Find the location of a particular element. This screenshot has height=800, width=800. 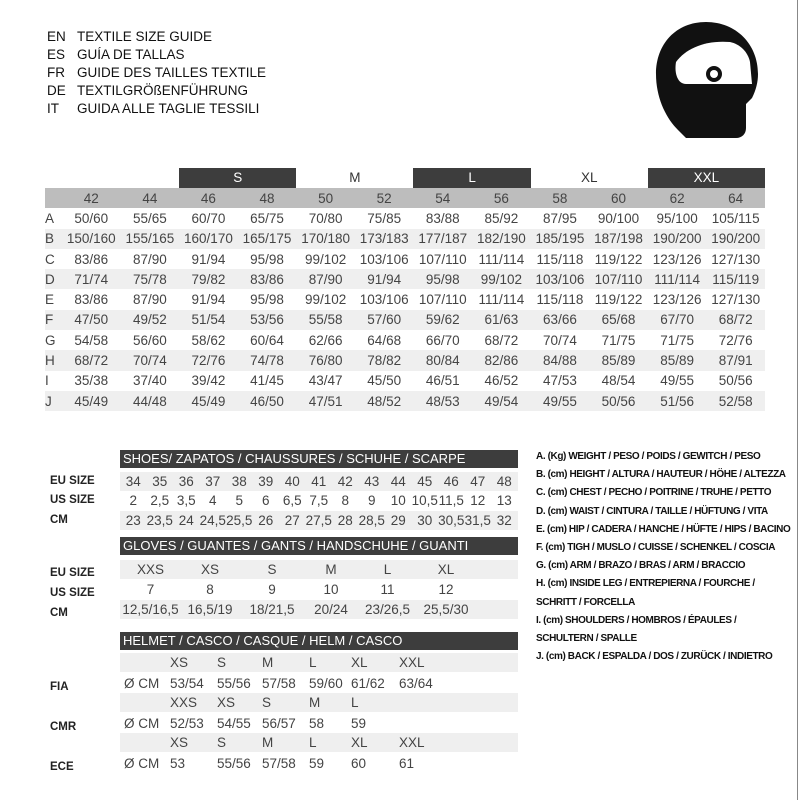

cell: 190/200 is located at coordinates (736, 239).